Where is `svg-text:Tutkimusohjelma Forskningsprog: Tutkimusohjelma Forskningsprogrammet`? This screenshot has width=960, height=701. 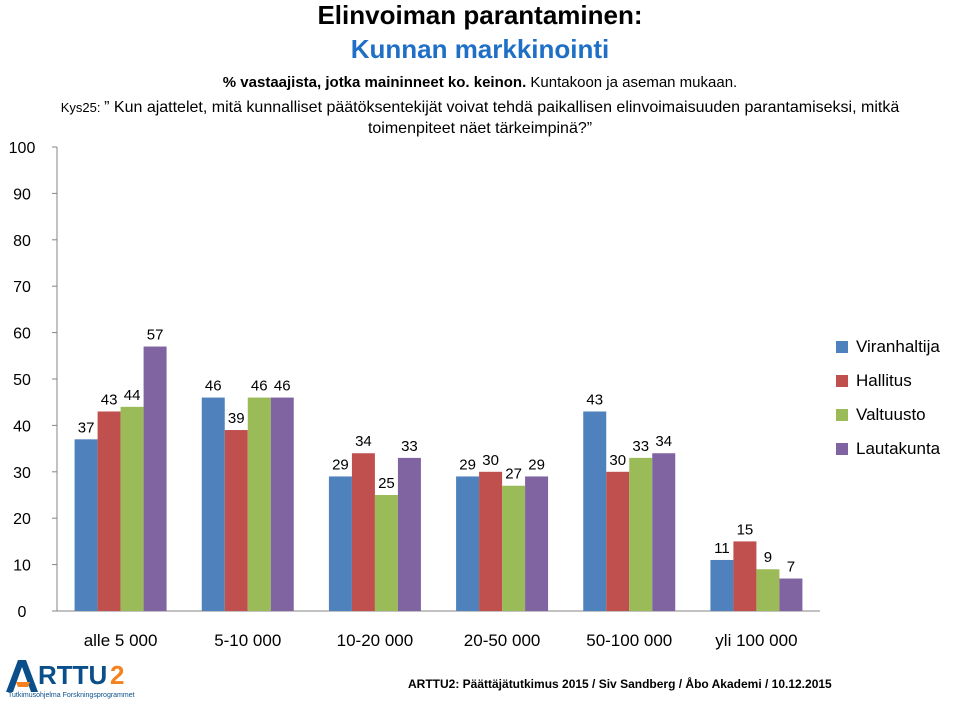 svg-text:Tutkimusohjelma Forskningsprog: Tutkimusohjelma Forskningsprogrammet is located at coordinates (71, 695).